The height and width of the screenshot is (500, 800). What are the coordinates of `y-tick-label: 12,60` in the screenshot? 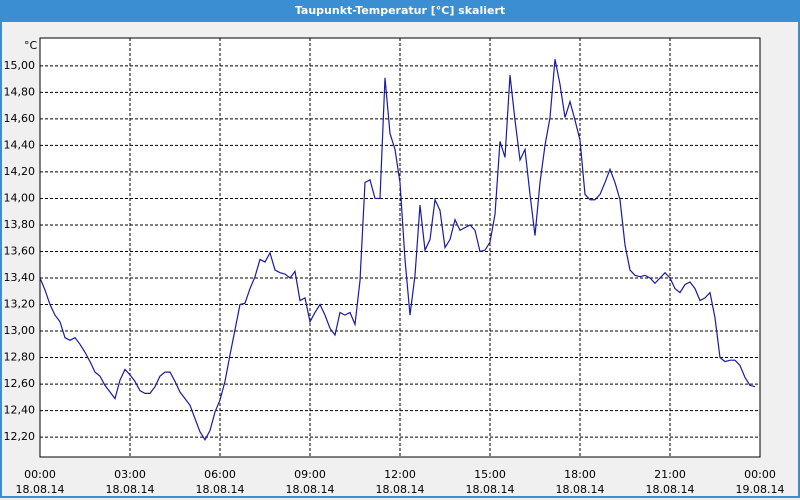 It's located at (20, 383).